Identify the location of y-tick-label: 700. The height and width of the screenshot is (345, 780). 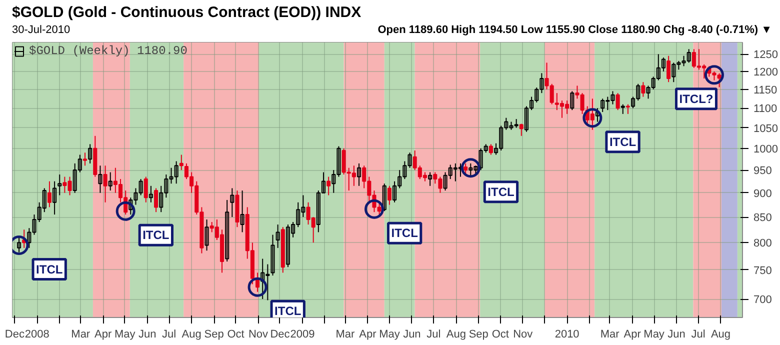
(763, 300).